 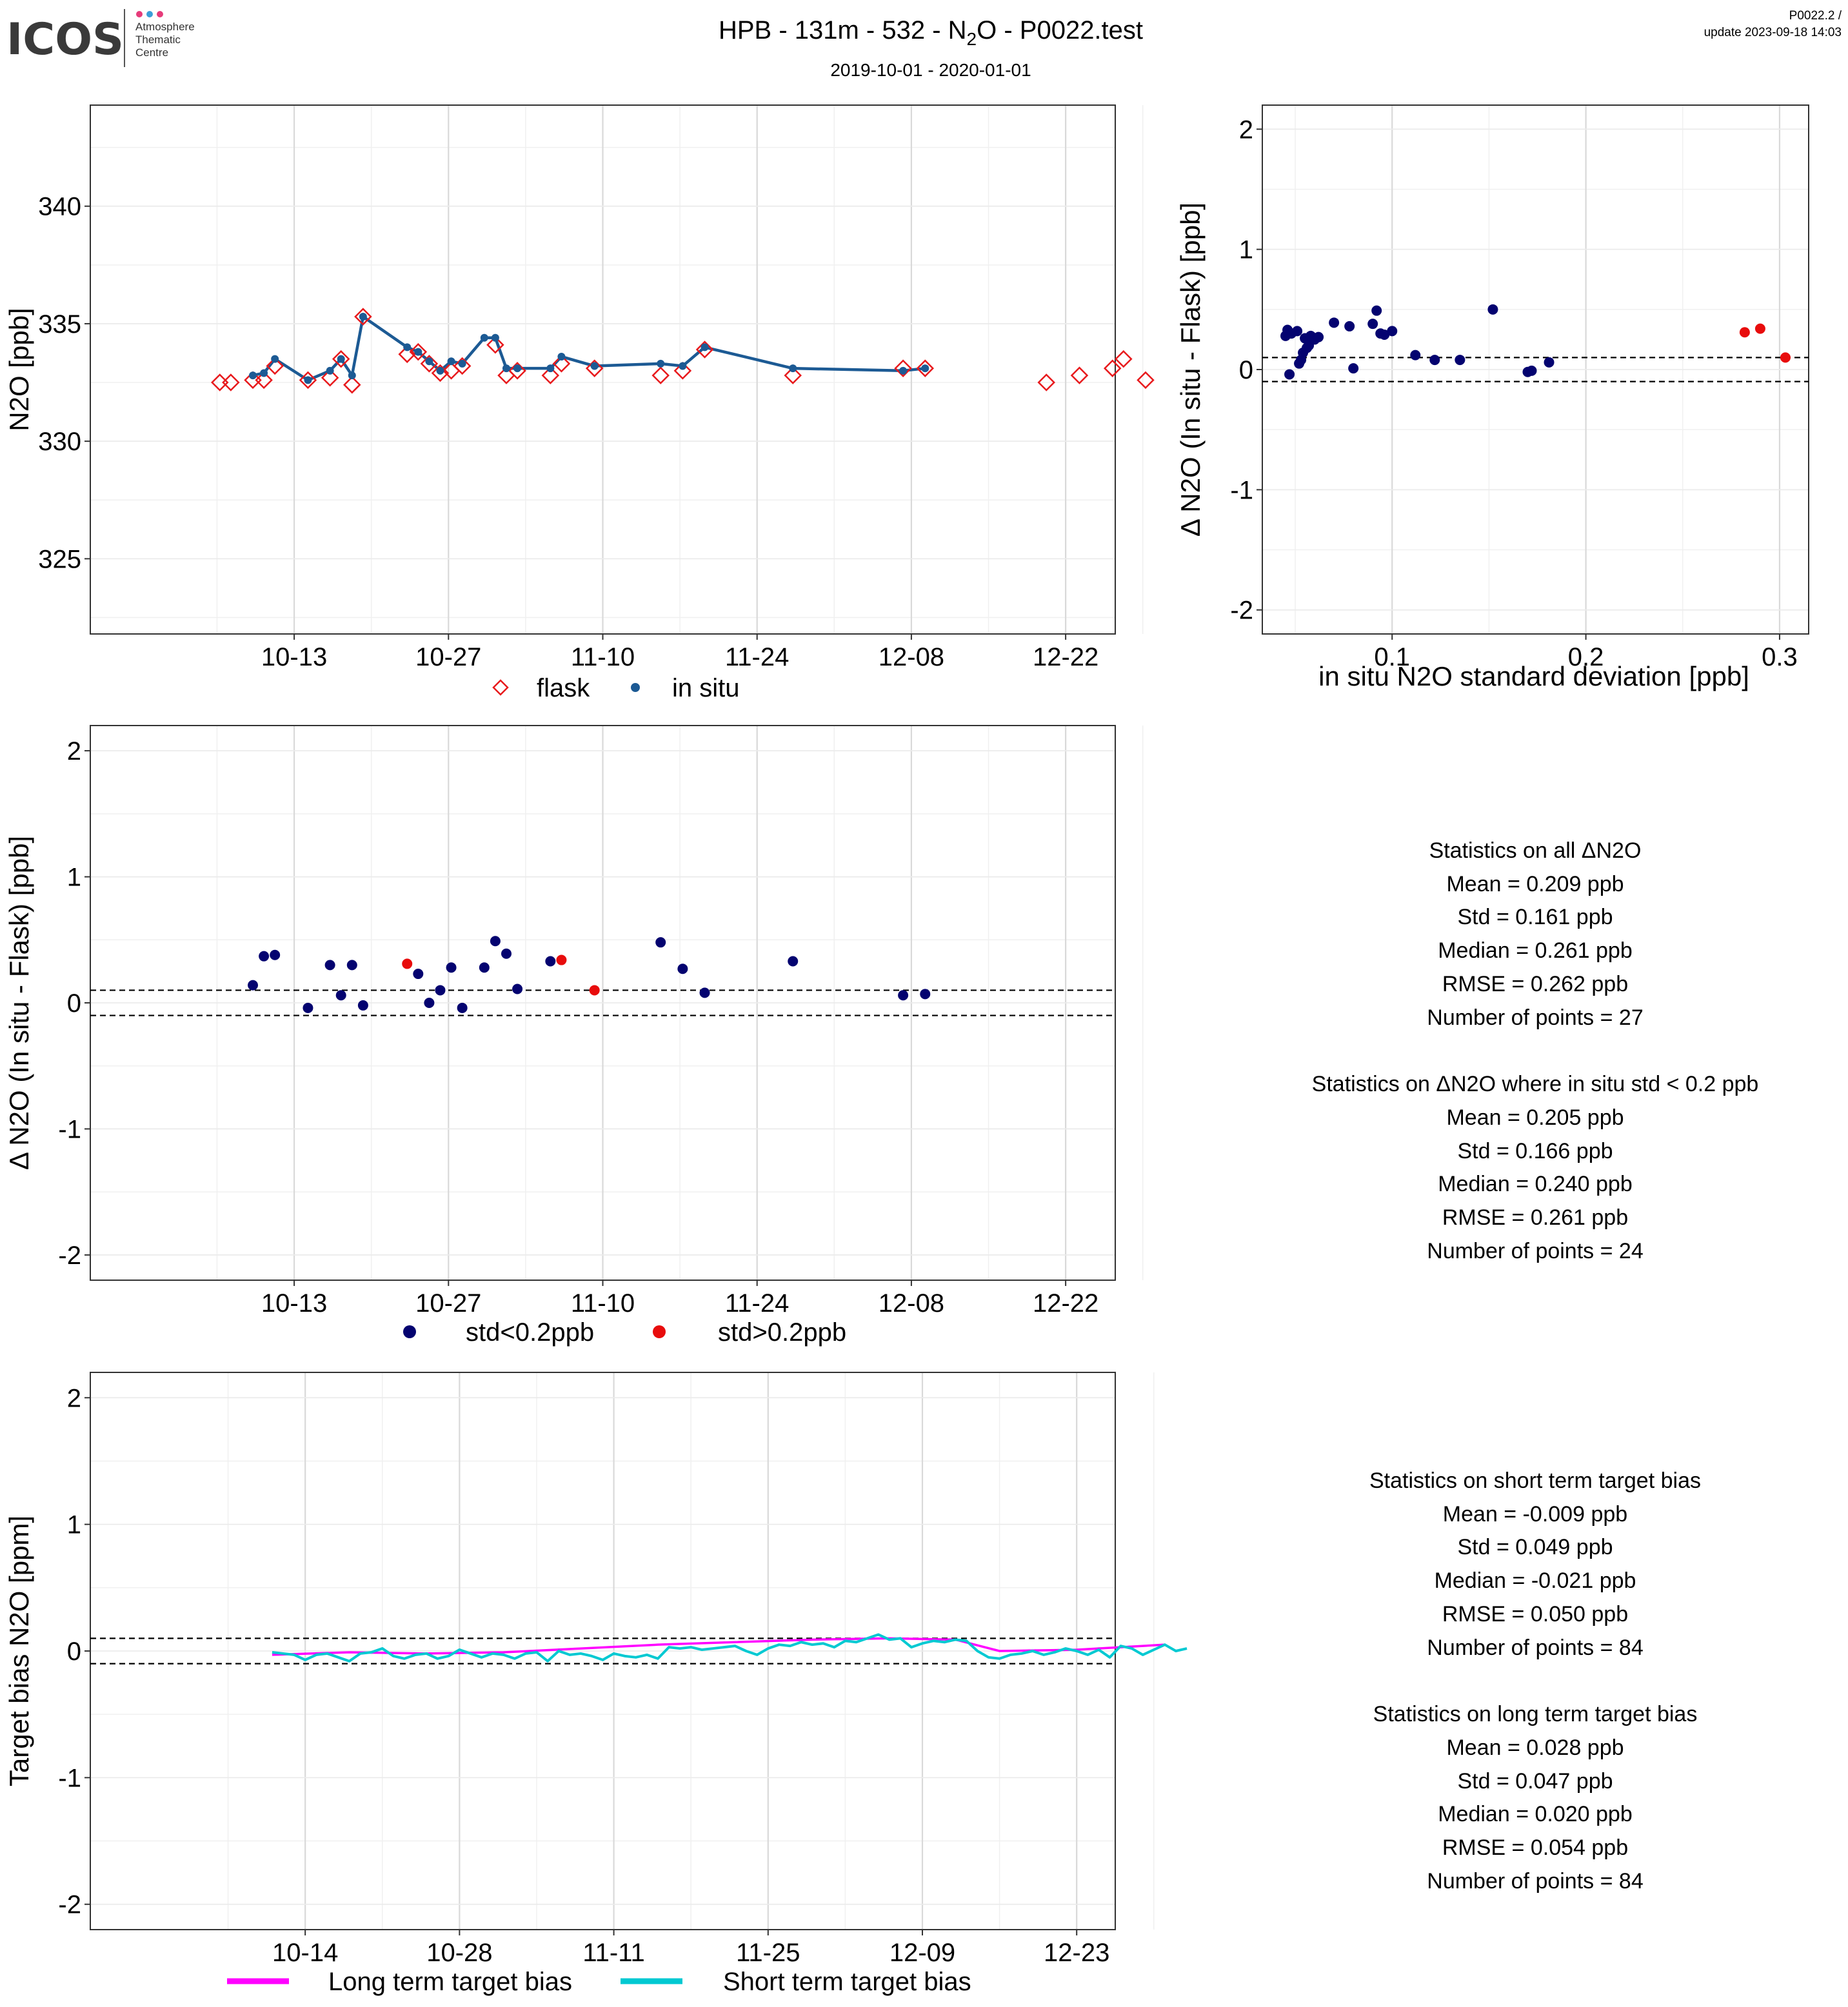 I want to click on legend-flask-label: flask, so click(x=563, y=688).